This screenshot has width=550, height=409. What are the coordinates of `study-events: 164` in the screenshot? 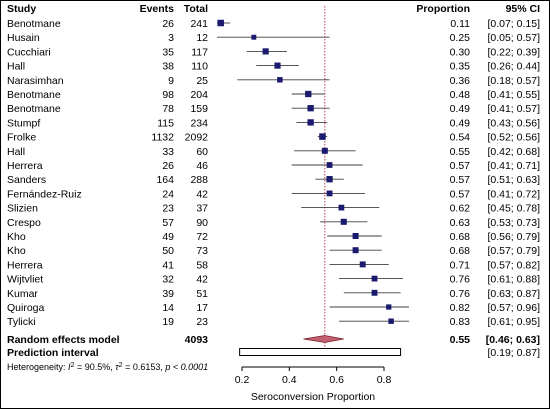 It's located at (165, 180).